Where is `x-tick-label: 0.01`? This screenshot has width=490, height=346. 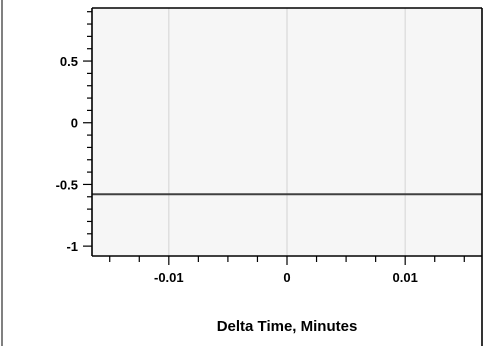
x-tick-label: 0.01 is located at coordinates (405, 277).